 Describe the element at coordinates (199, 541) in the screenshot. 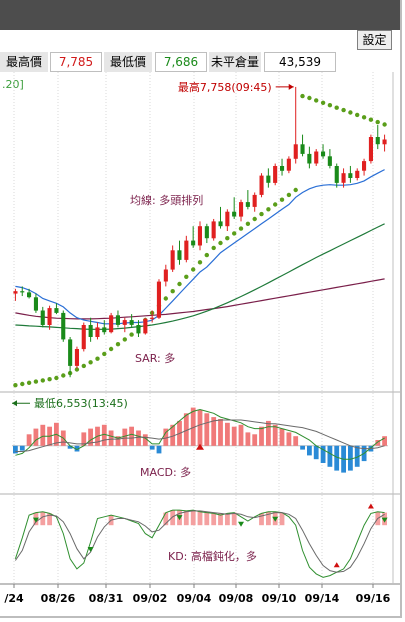

I see `kd-d-line` at that location.